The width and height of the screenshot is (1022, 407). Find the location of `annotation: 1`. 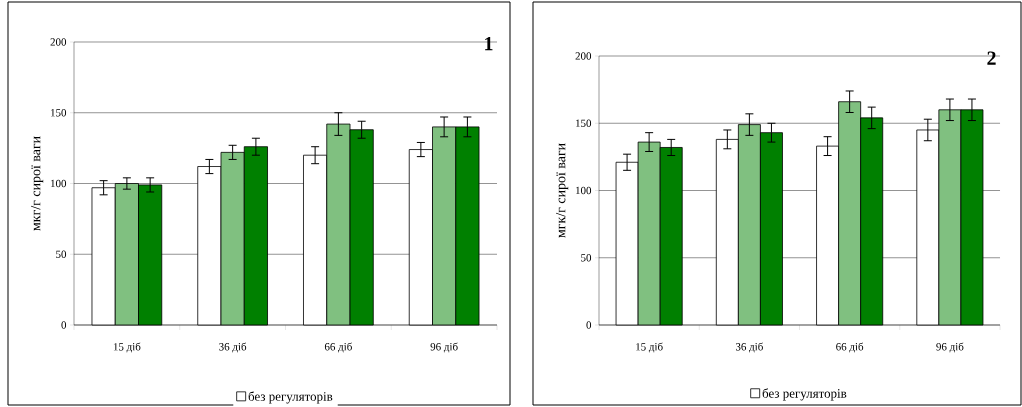

annotation: 1 is located at coordinates (489, 44).